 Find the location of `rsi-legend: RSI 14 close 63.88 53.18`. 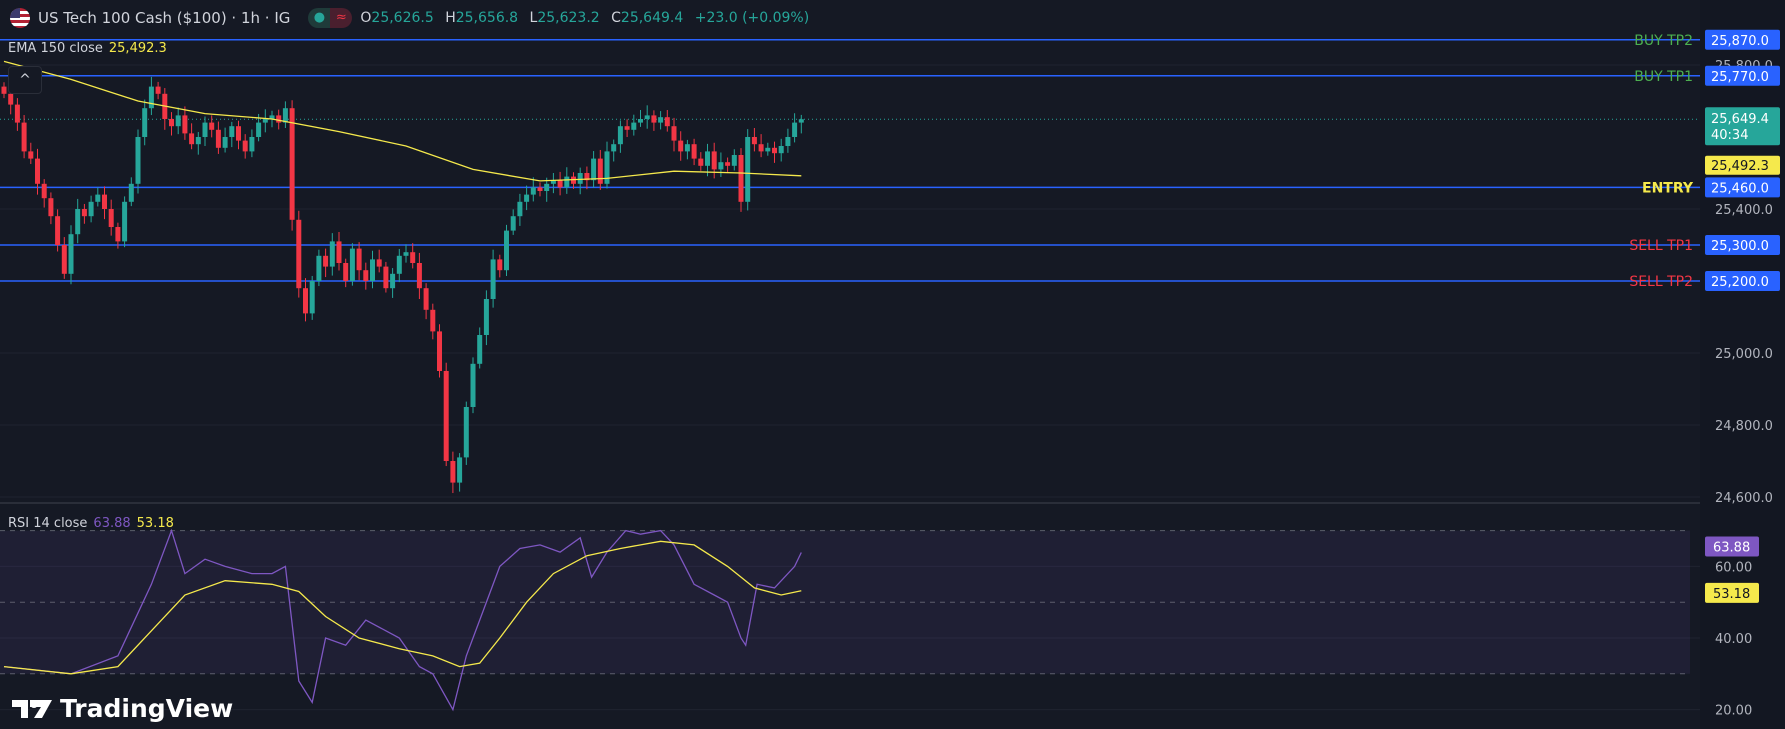

rsi-legend: RSI 14 close 63.88 53.18 is located at coordinates (91, 523).